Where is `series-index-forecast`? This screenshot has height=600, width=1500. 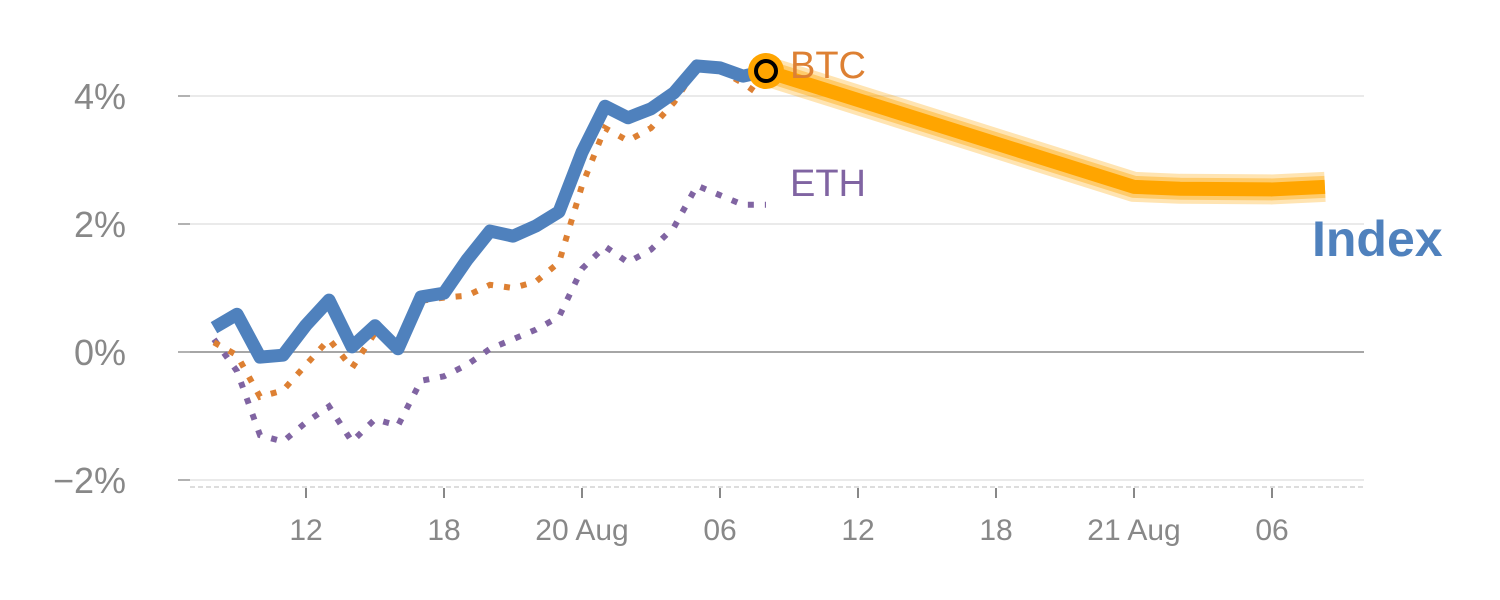
series-index-forecast is located at coordinates (1044, 130).